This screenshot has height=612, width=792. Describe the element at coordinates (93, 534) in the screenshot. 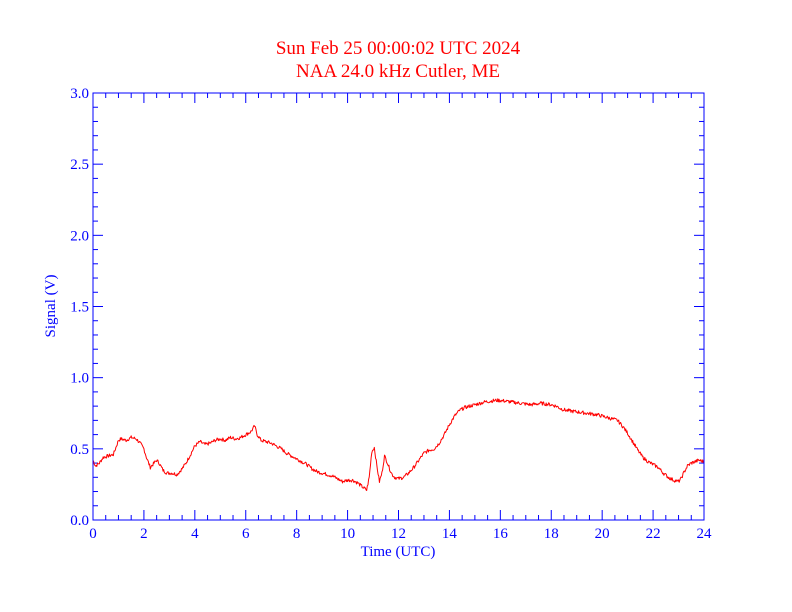

I see `x-tick-label: 0` at that location.